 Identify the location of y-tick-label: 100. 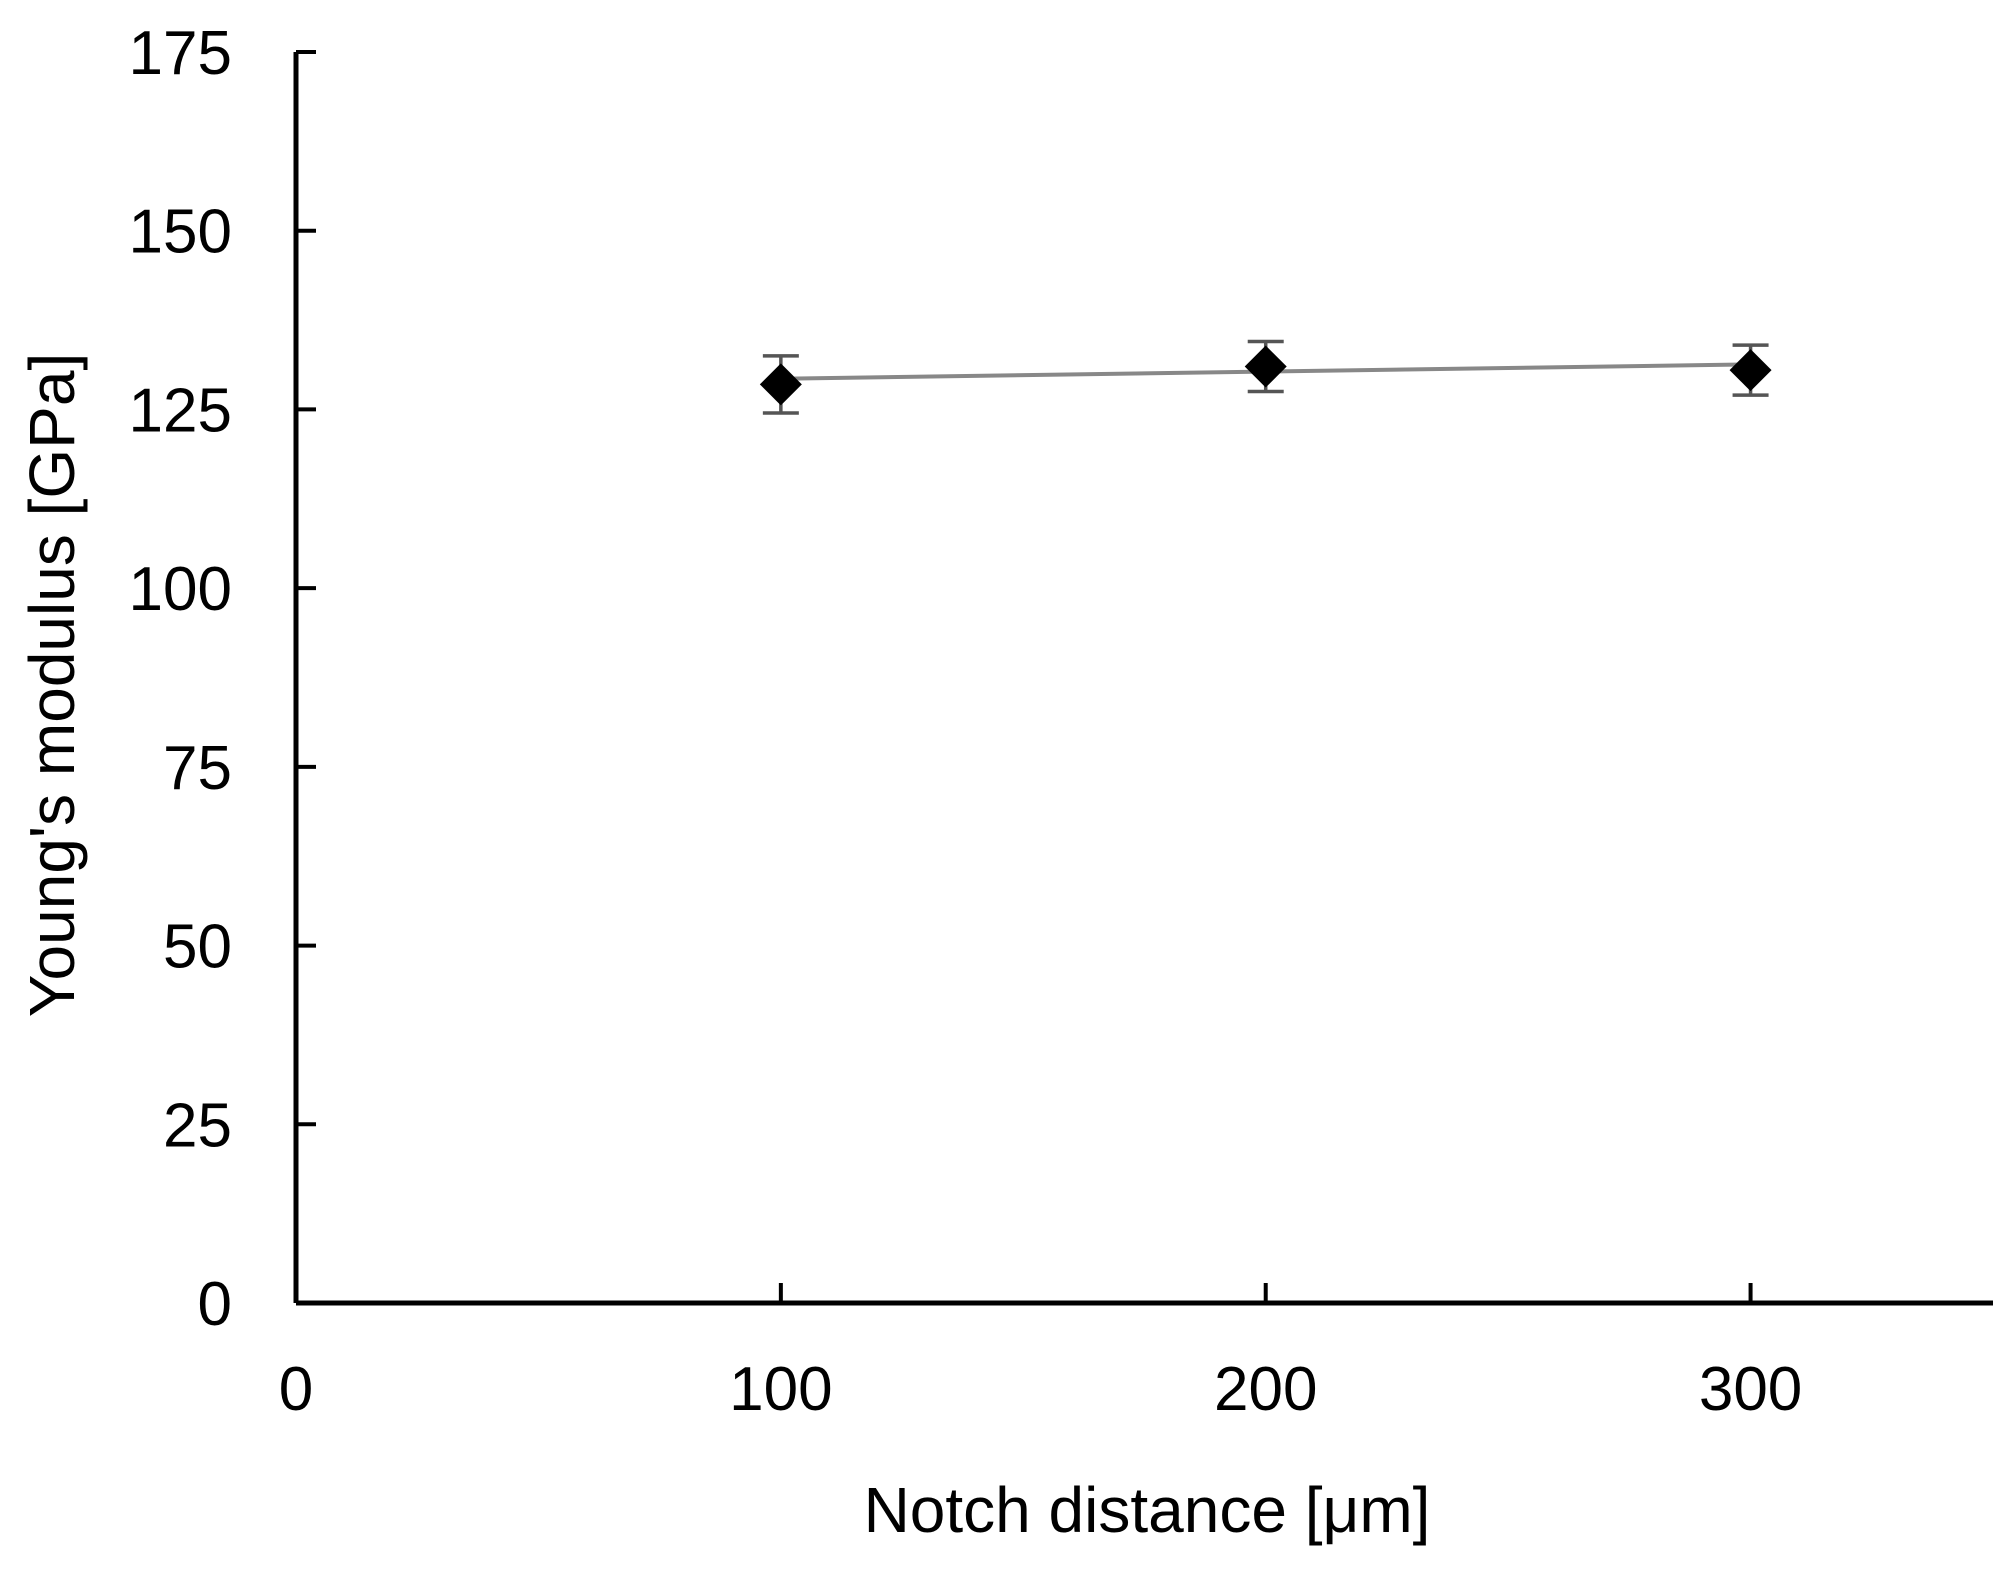
(180, 589).